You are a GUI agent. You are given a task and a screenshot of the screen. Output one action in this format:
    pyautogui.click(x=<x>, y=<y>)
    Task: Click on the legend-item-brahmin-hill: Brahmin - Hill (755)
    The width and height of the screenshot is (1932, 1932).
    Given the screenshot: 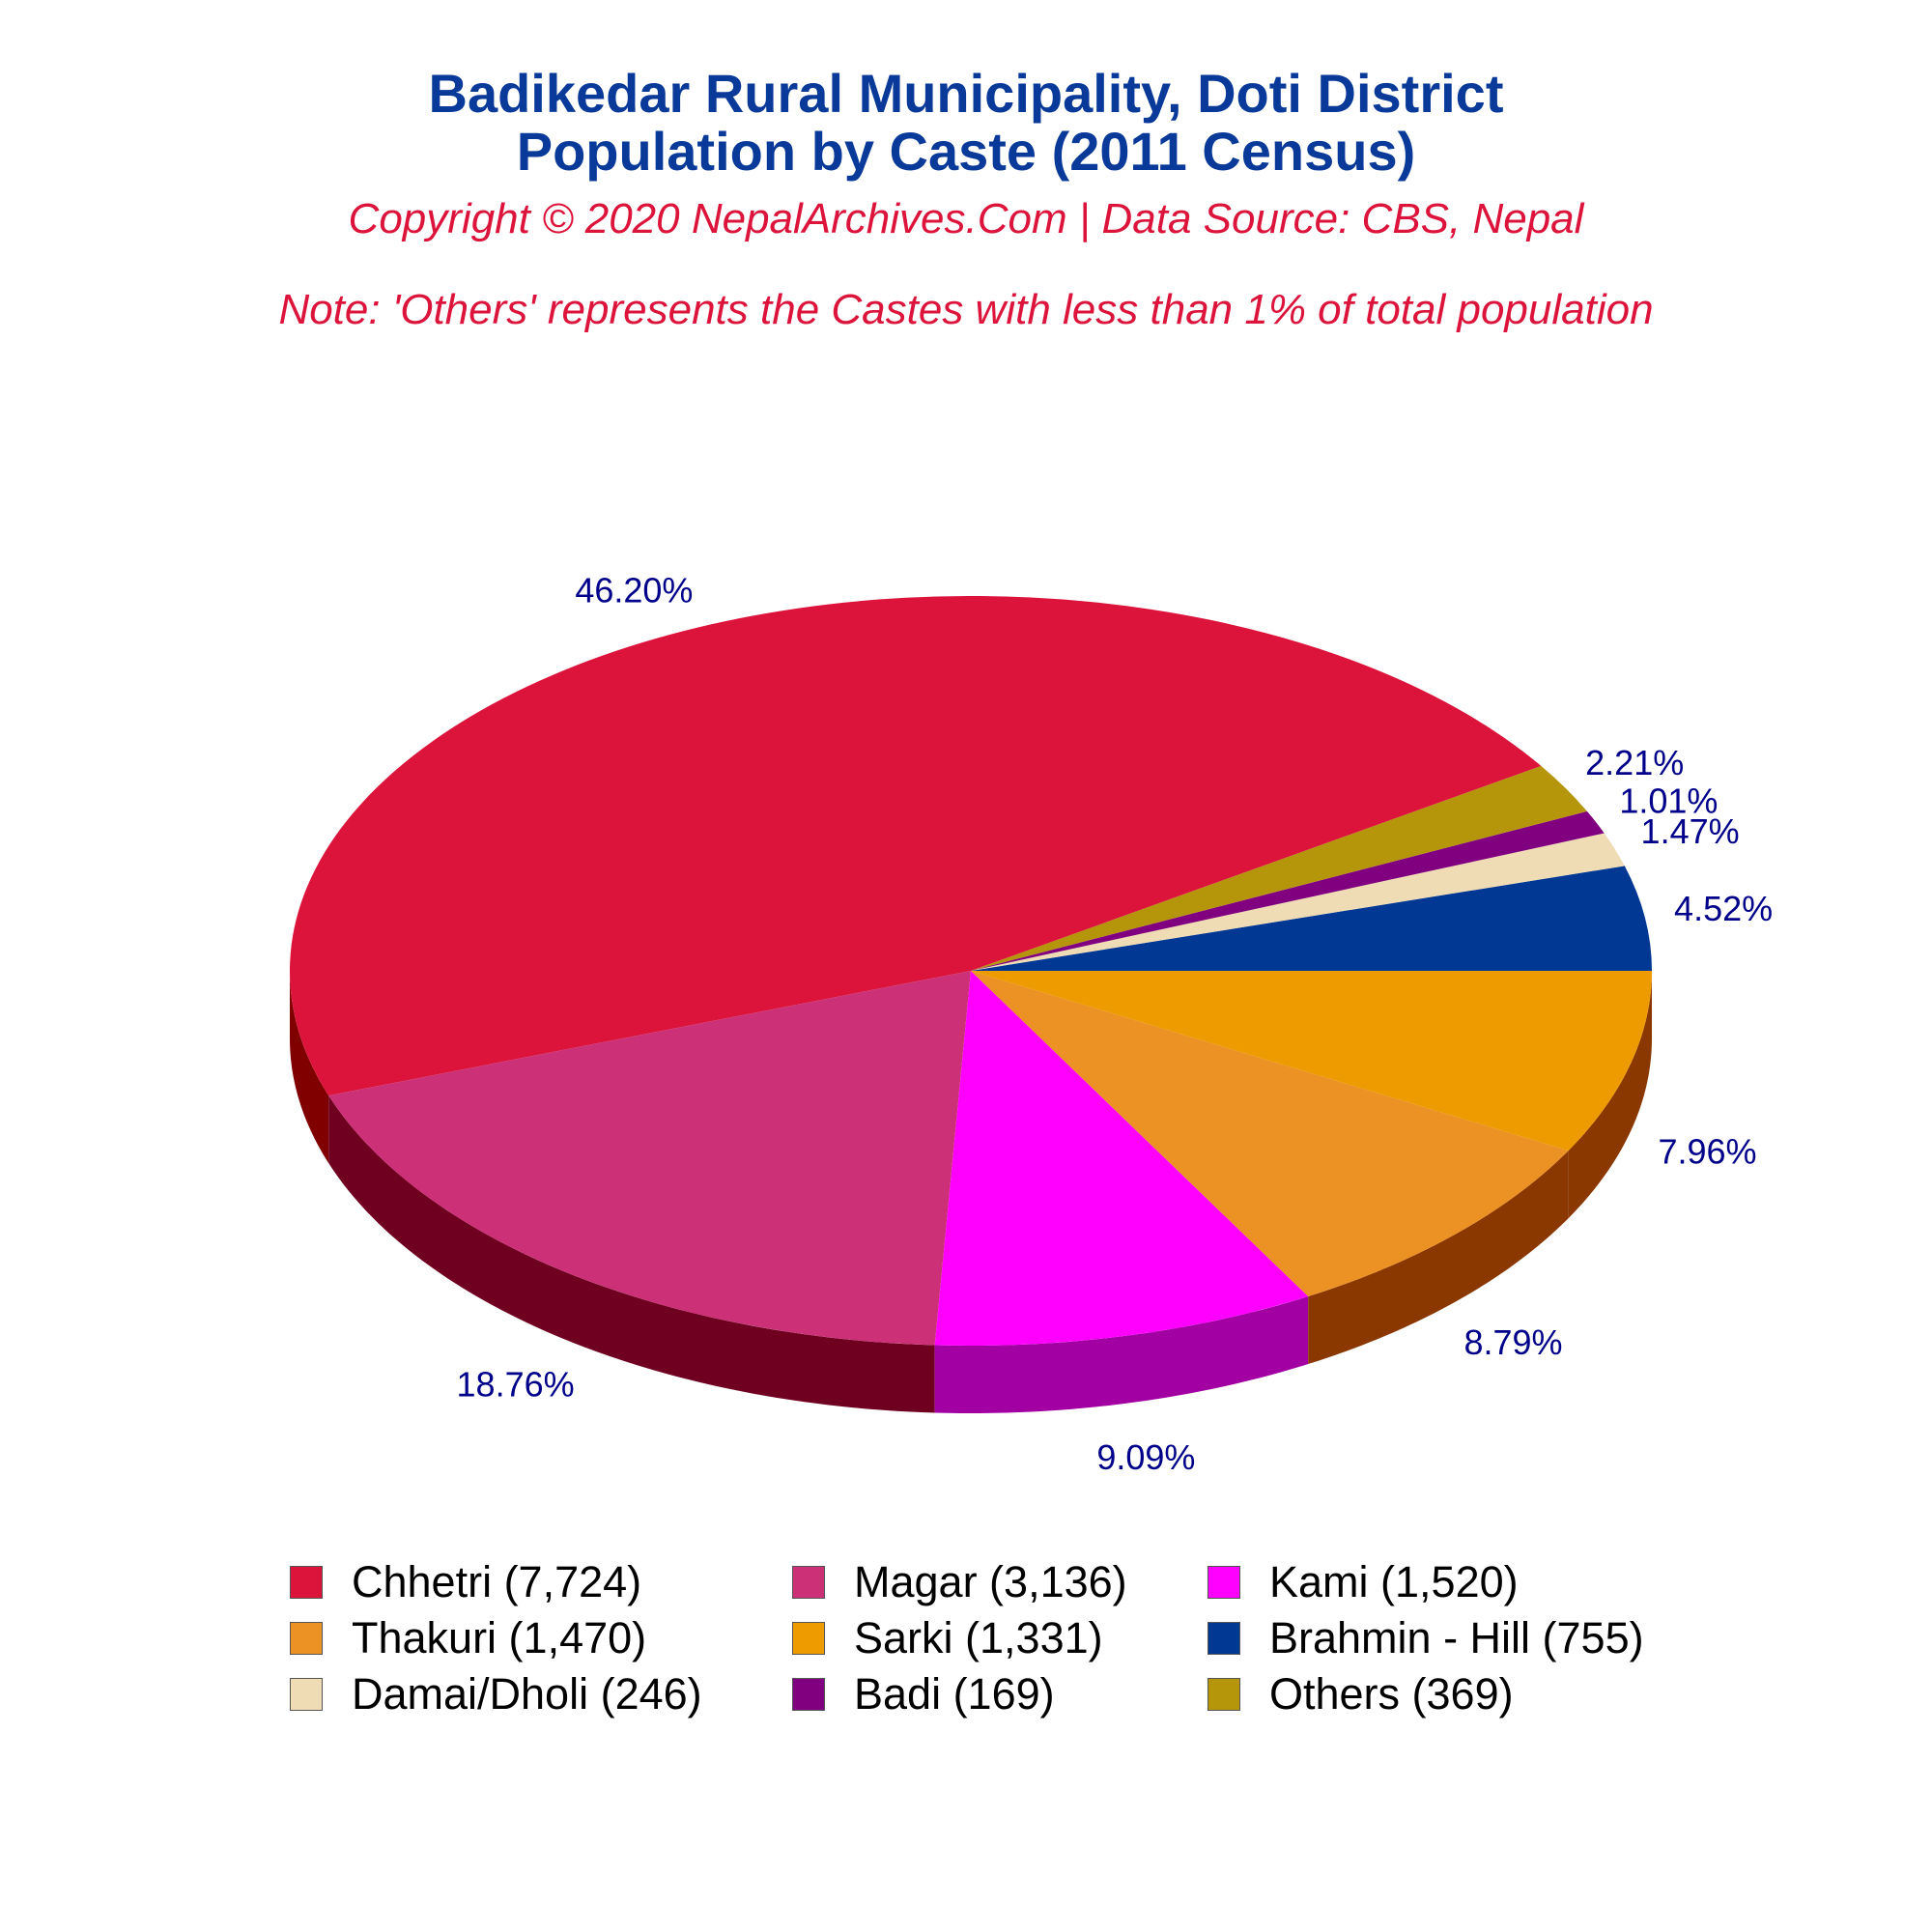 What is the action you would take?
    pyautogui.click(x=1426, y=1638)
    